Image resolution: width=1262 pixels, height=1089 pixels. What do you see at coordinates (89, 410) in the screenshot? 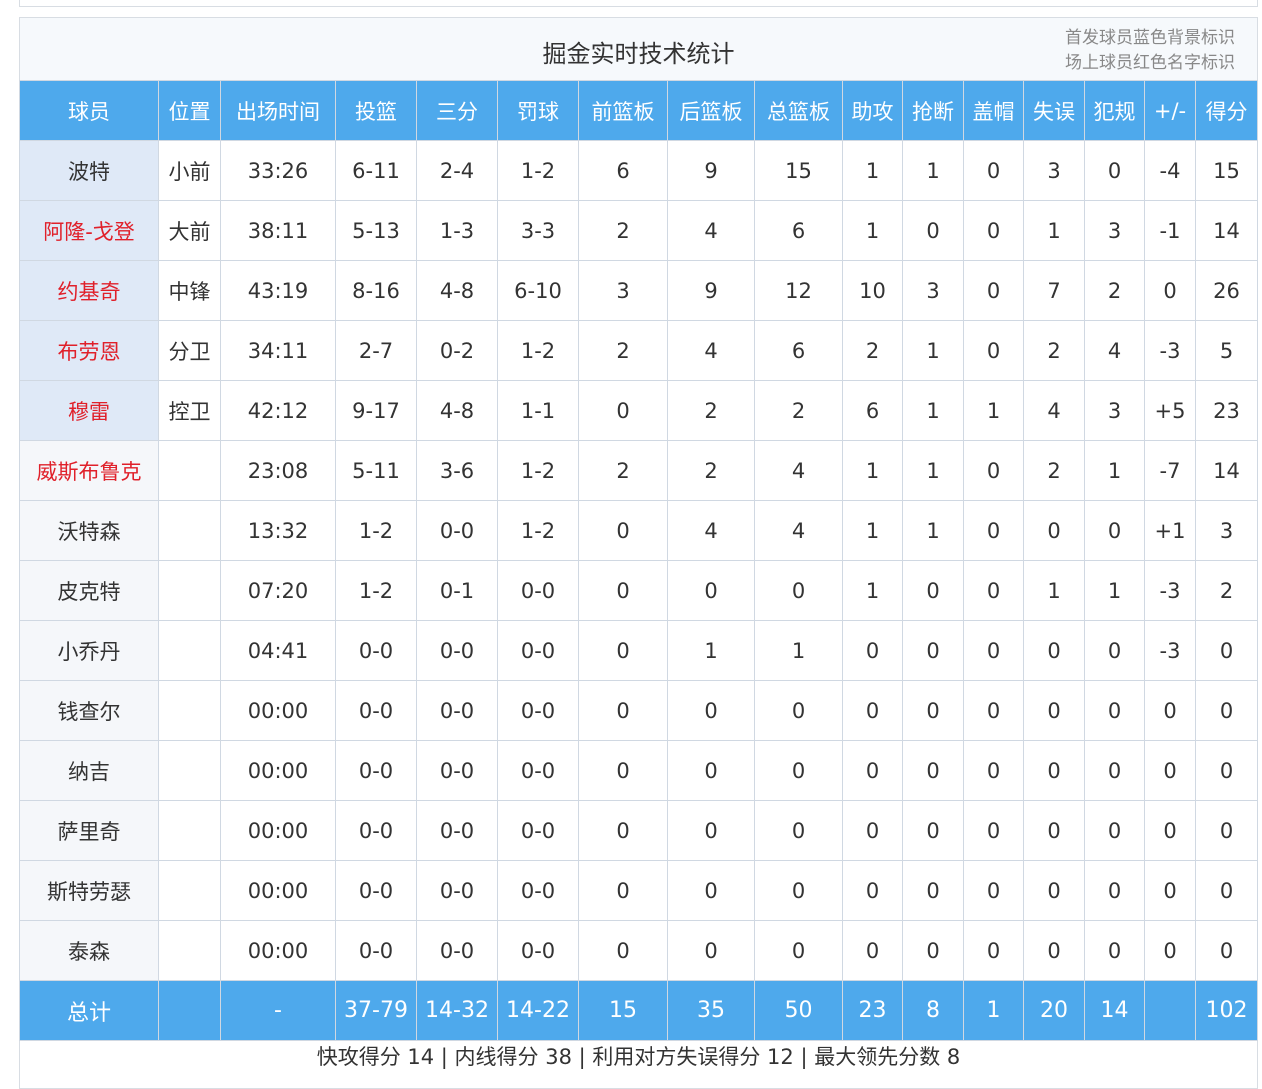
I see `player-name: 穆雷` at bounding box center [89, 410].